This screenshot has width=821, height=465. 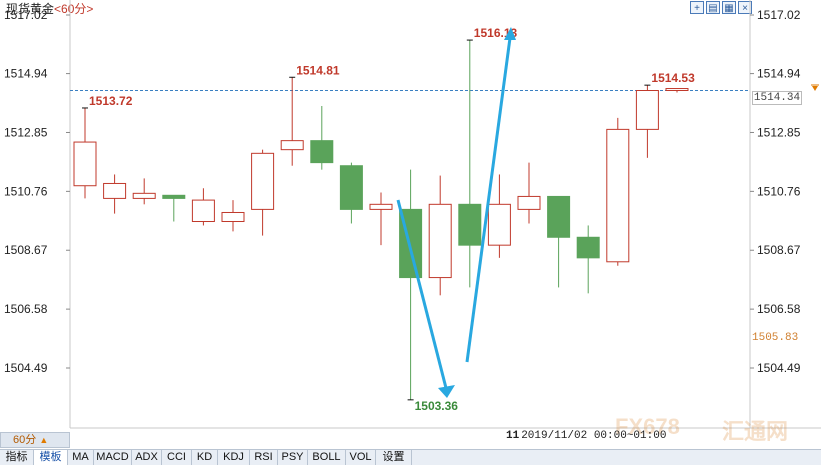 I want to click on annotation-label-0: 1513.72, so click(x=111, y=101).